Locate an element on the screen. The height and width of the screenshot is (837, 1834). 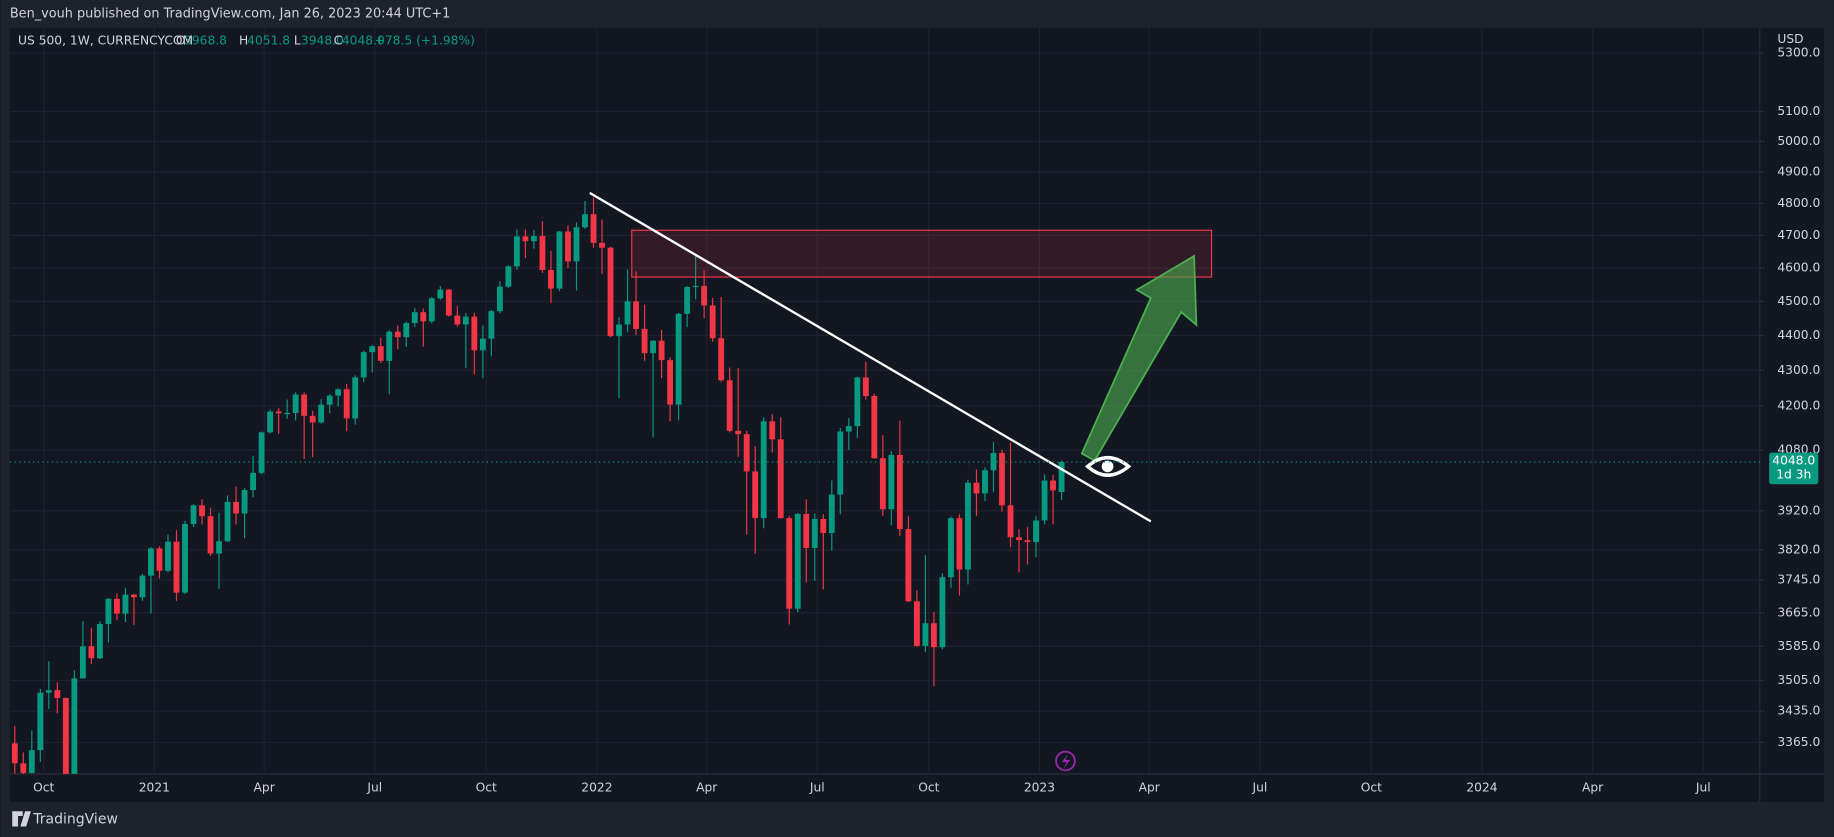
eye-pupil is located at coordinates (1107, 466).